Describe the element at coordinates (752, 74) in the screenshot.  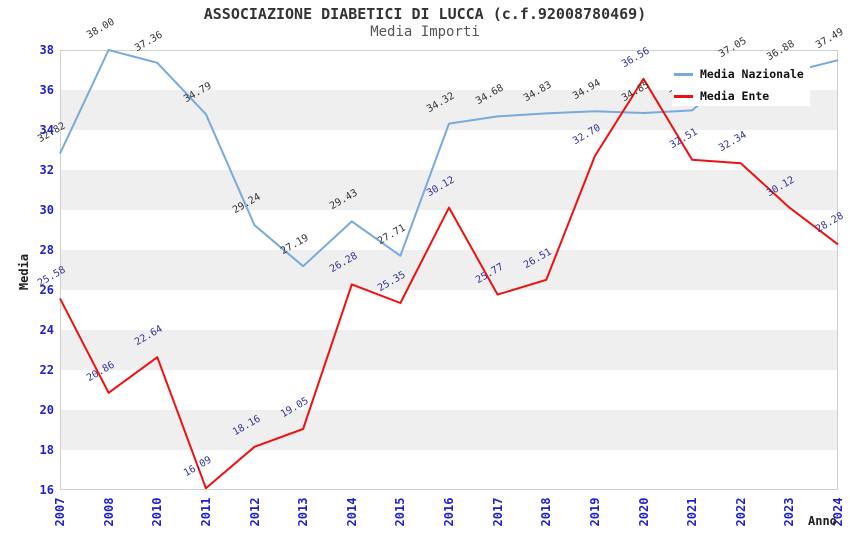
I see `legend-label: Media Nazionale` at that location.